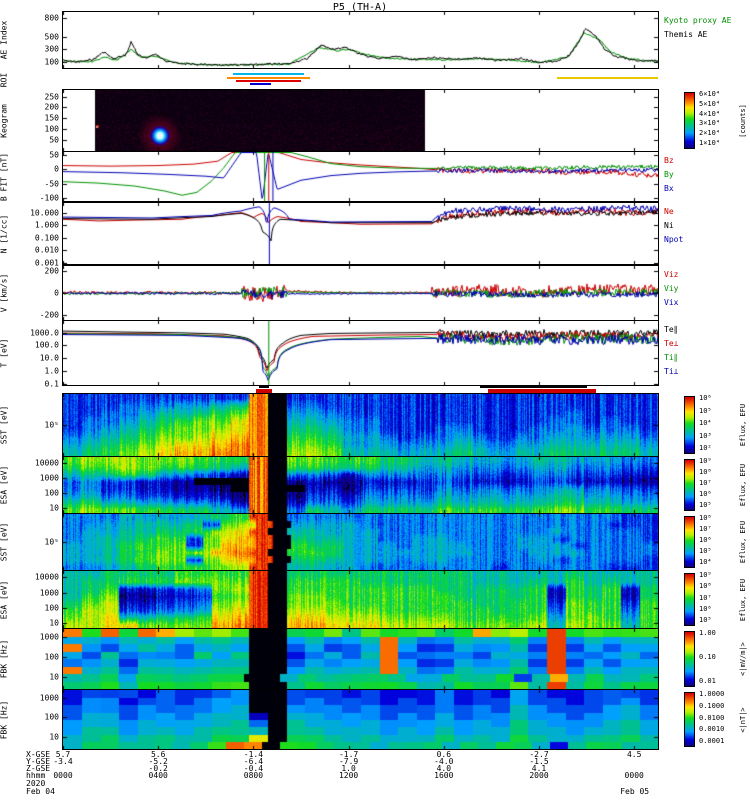 This screenshot has height=800, width=750. I want to click on ephemeris-value: -5.2, so click(158, 761).